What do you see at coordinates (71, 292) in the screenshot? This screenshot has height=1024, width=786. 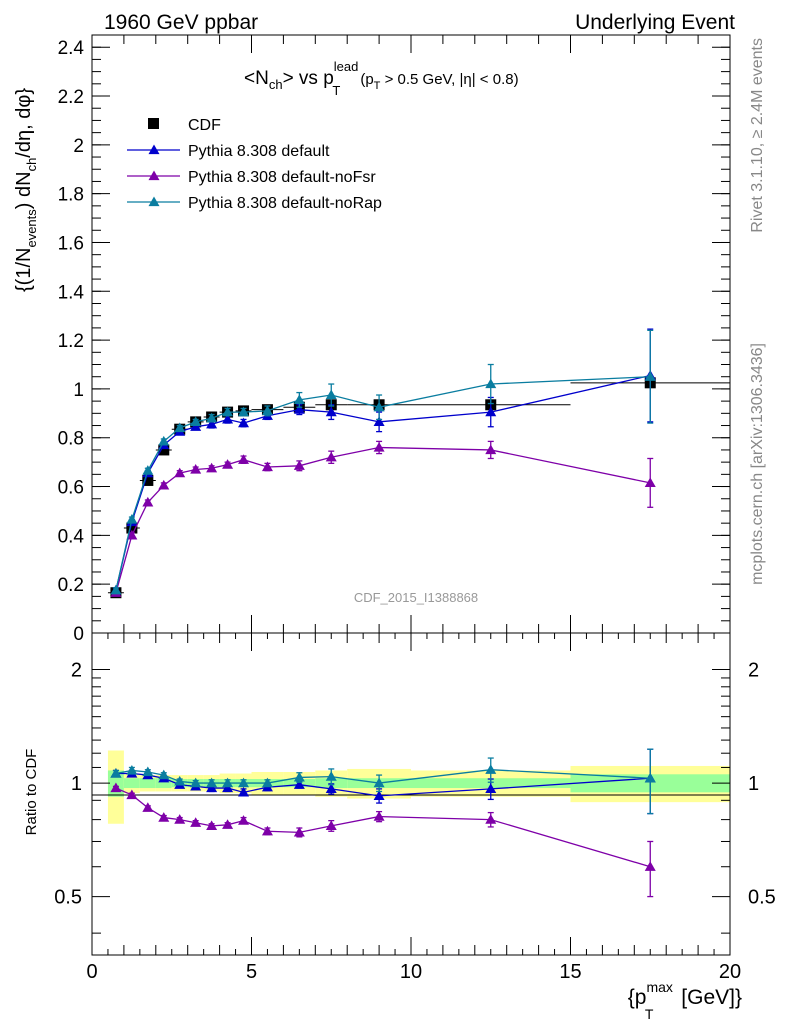 I see `y-tick-label: 1.4` at bounding box center [71, 292].